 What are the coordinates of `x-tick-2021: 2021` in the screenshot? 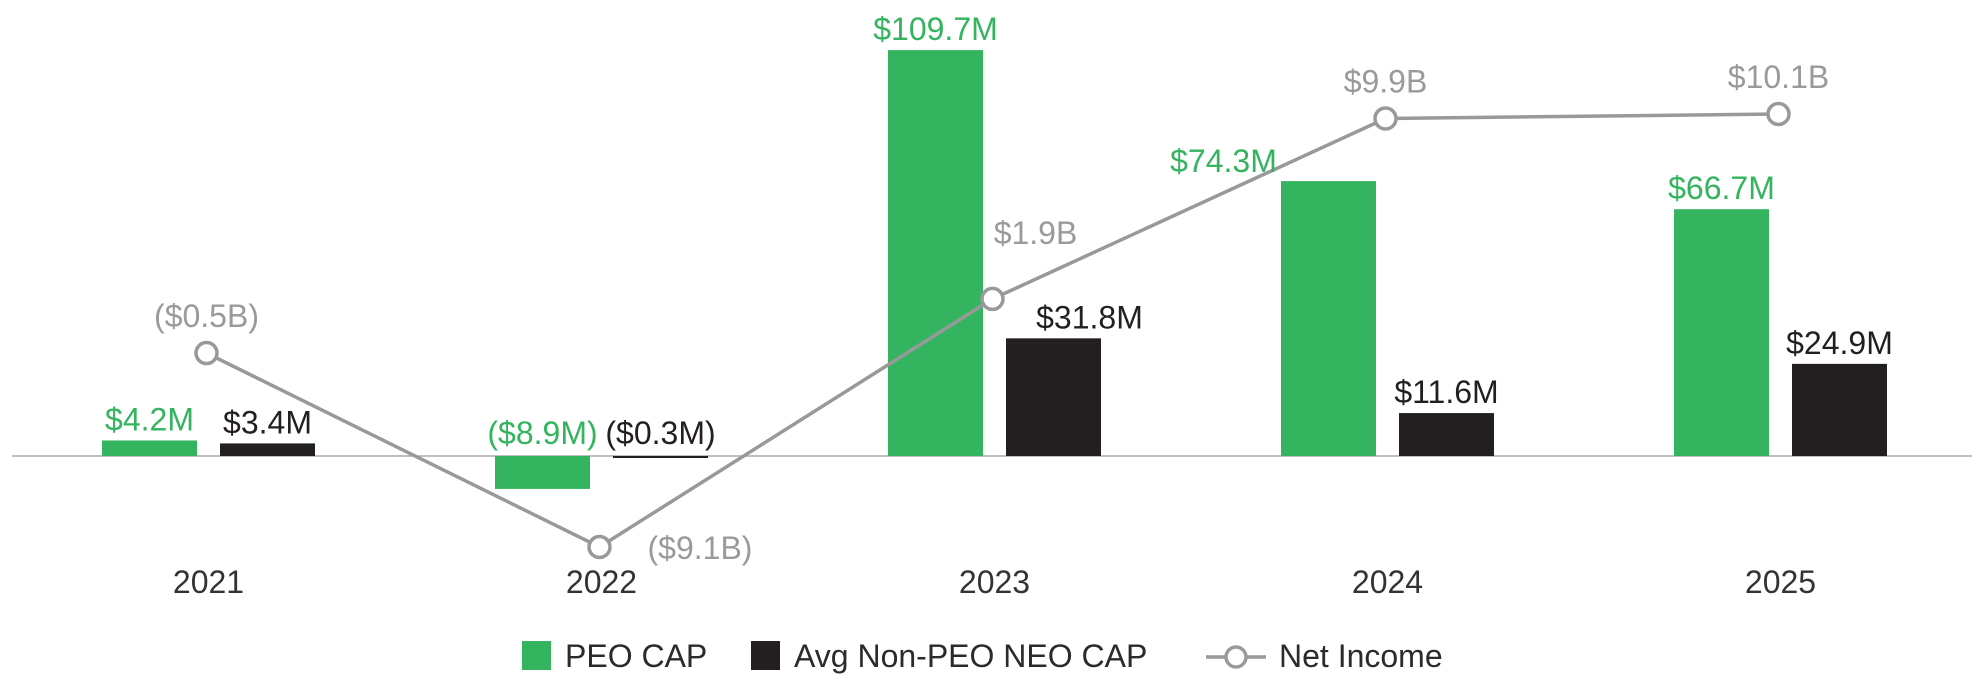 It's located at (208, 582).